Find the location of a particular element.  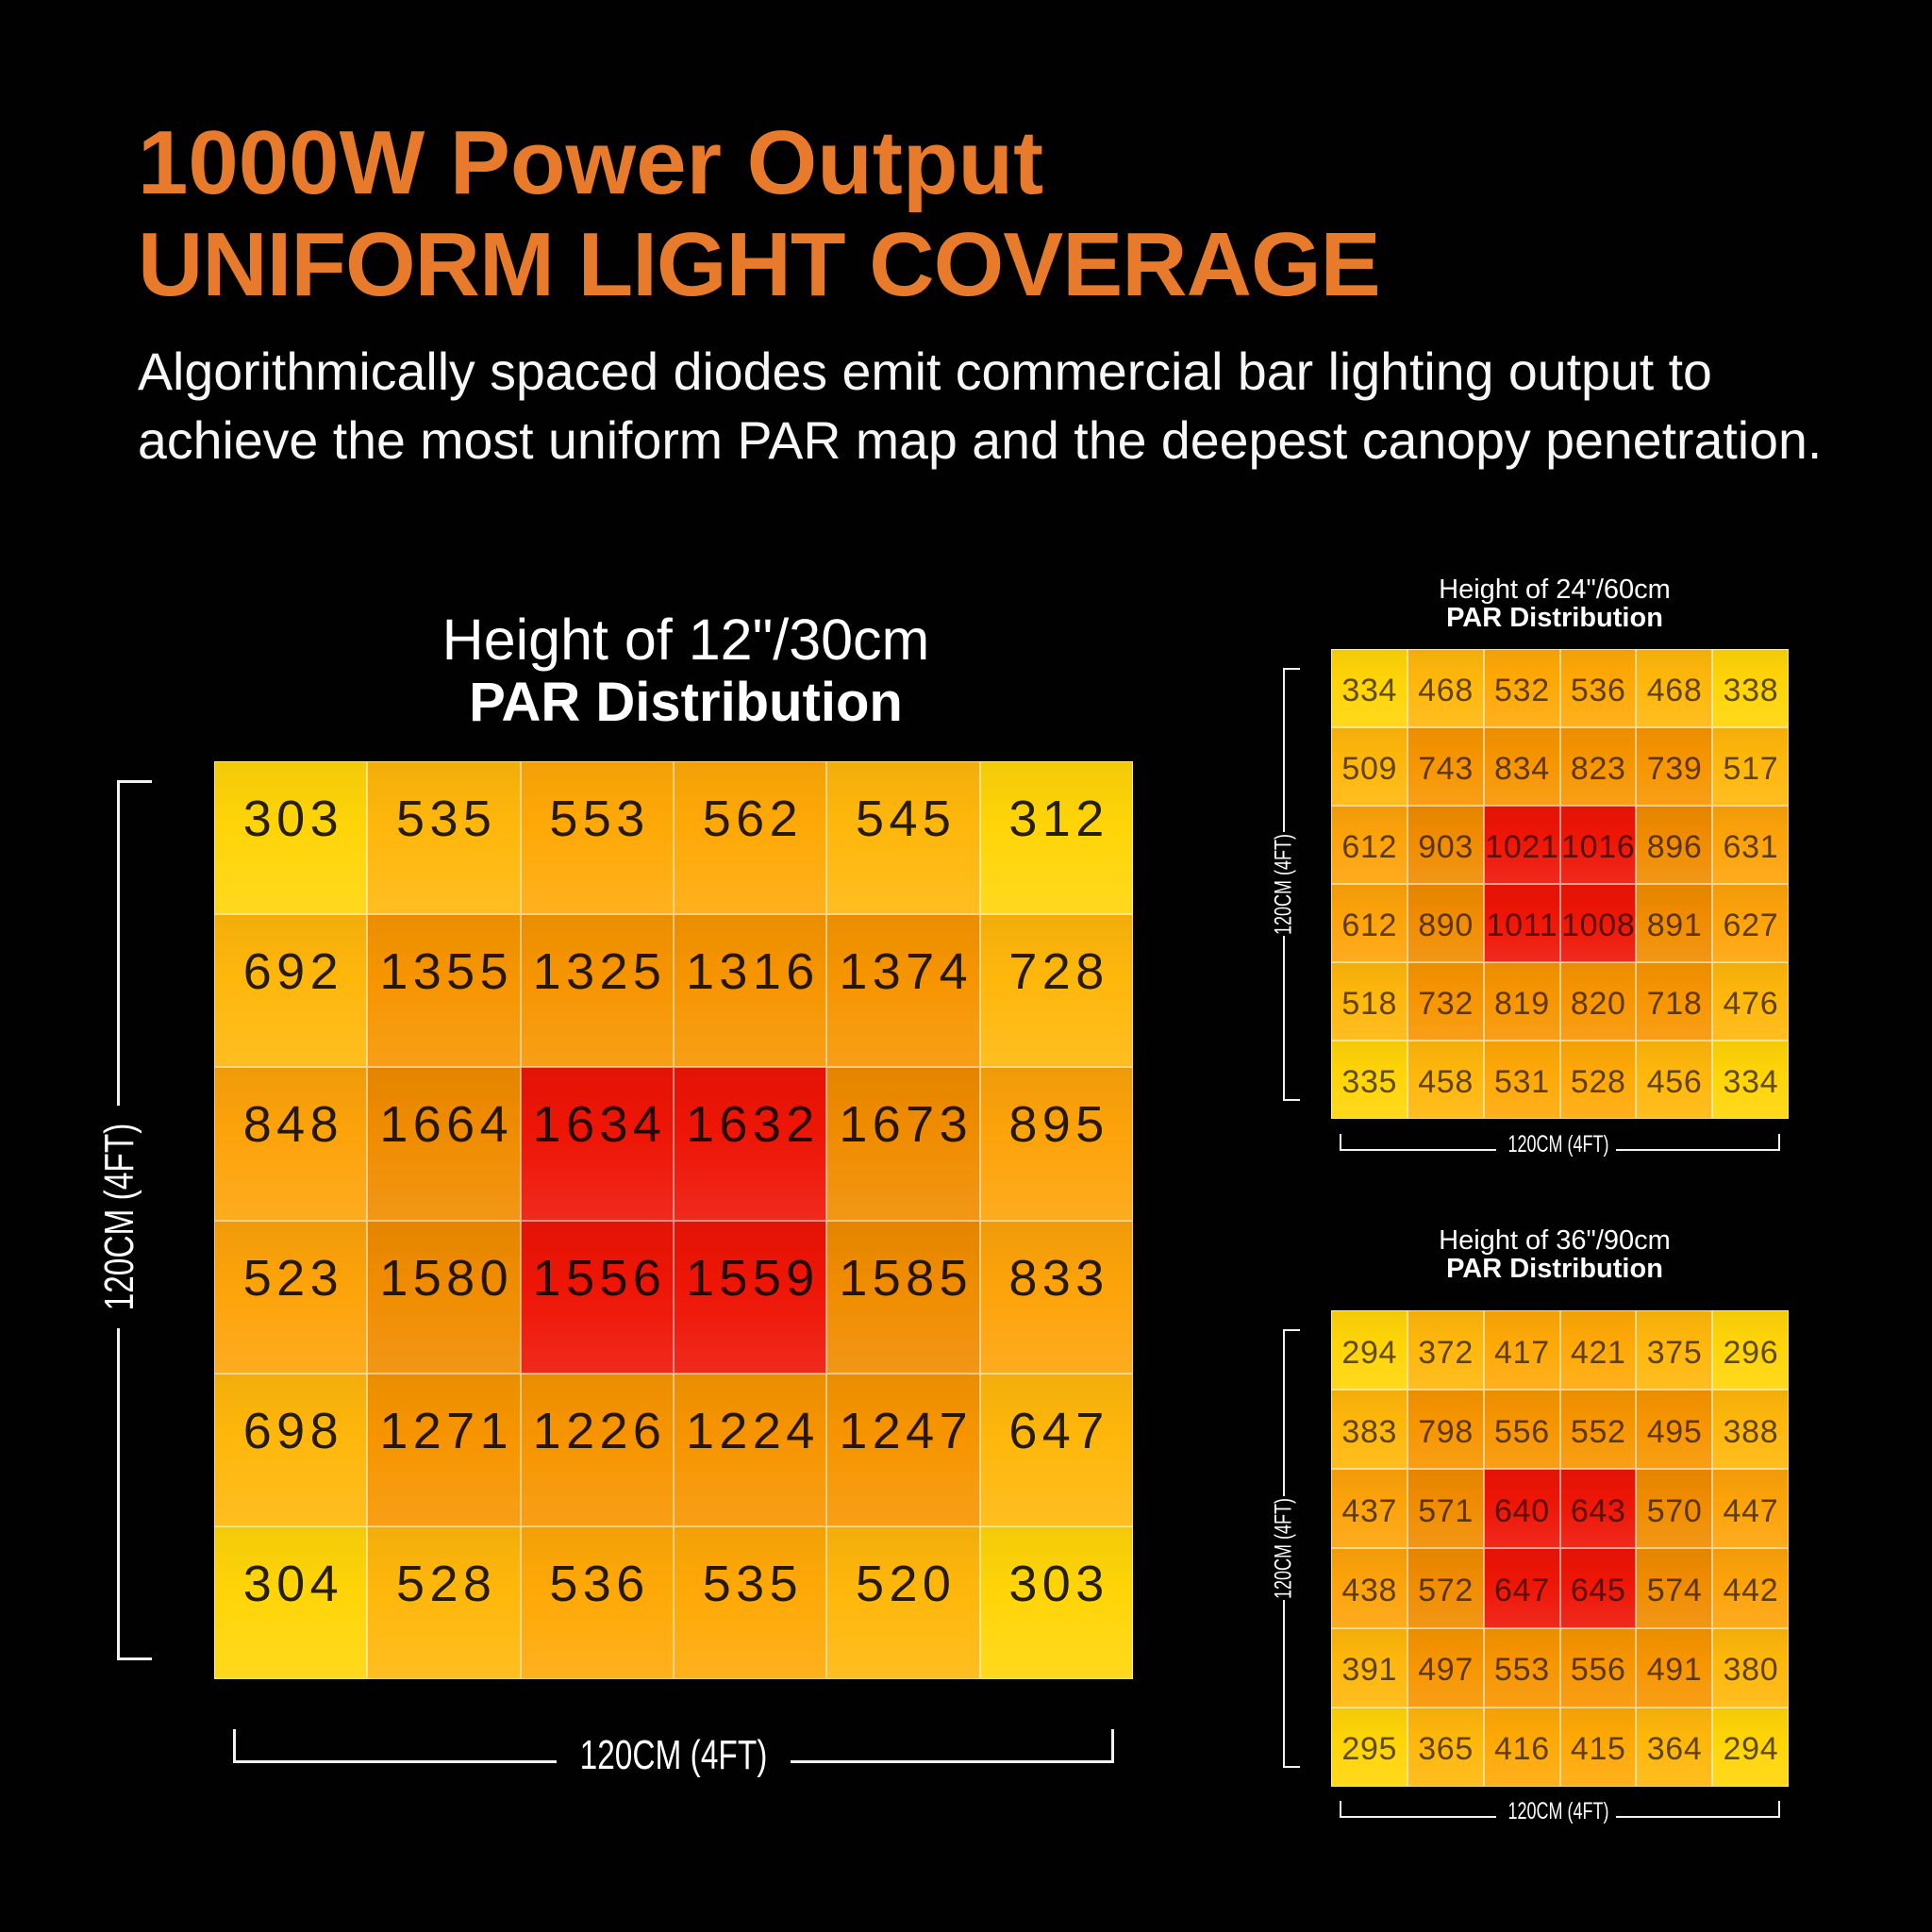

par-value: 421 is located at coordinates (1598, 1353).